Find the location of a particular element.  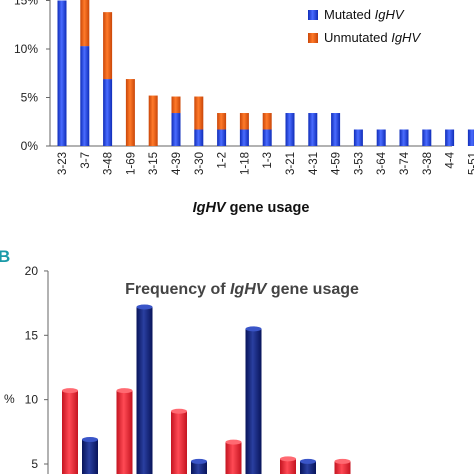

x-tick-label-a: 3-53 is located at coordinates (359, 163).